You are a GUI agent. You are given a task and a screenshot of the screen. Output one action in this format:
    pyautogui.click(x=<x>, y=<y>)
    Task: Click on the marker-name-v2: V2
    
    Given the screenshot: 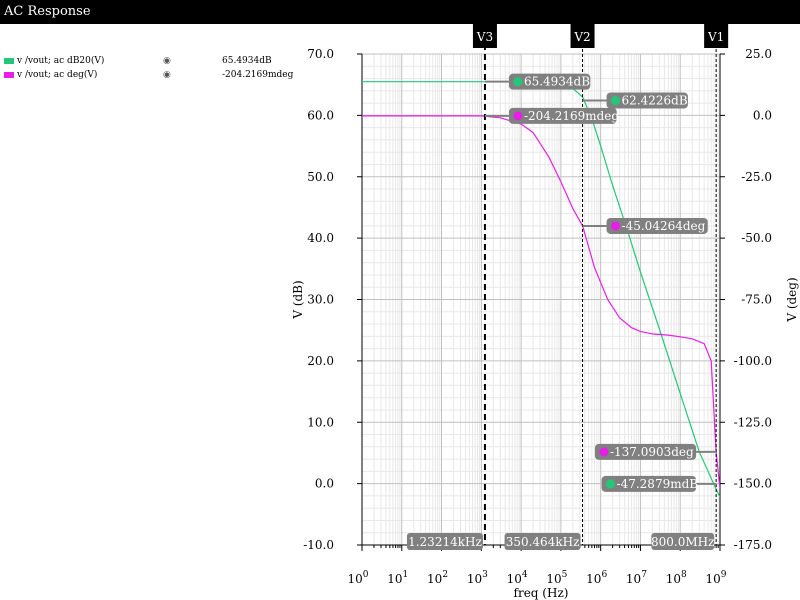 What is the action you would take?
    pyautogui.click(x=581, y=37)
    